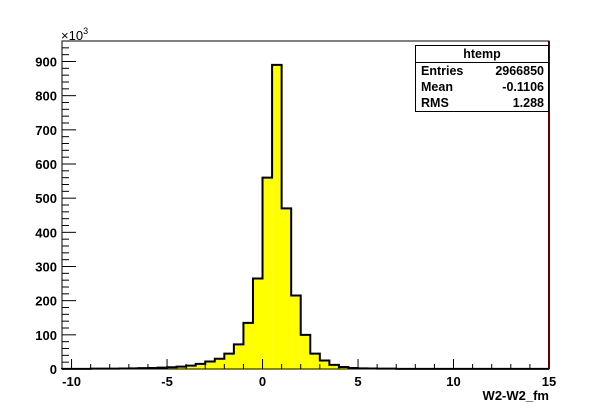  I want to click on y-tick-label: 300, so click(46, 267).